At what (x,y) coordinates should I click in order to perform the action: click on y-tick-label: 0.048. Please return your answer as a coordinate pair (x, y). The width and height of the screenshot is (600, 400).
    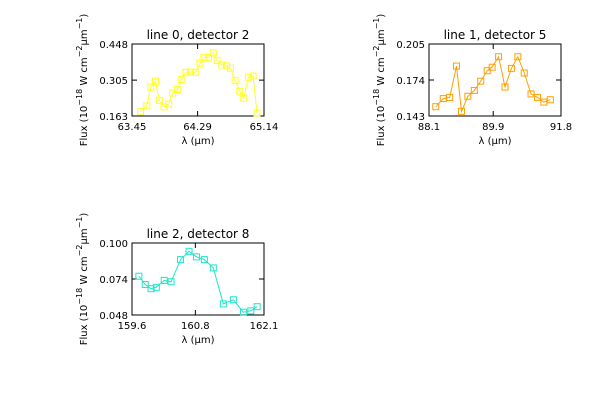
    Looking at the image, I should click on (113, 316).